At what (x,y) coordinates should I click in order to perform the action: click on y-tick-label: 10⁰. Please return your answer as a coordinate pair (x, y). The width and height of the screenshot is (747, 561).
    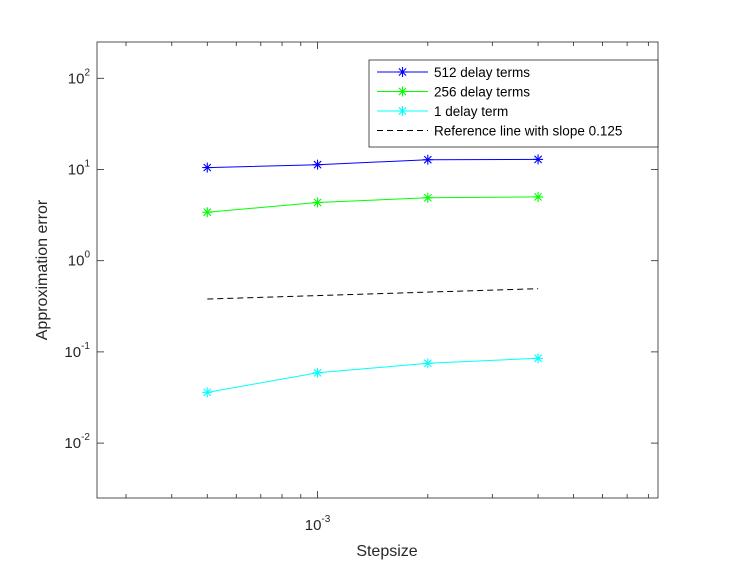
    Looking at the image, I should click on (79, 260).